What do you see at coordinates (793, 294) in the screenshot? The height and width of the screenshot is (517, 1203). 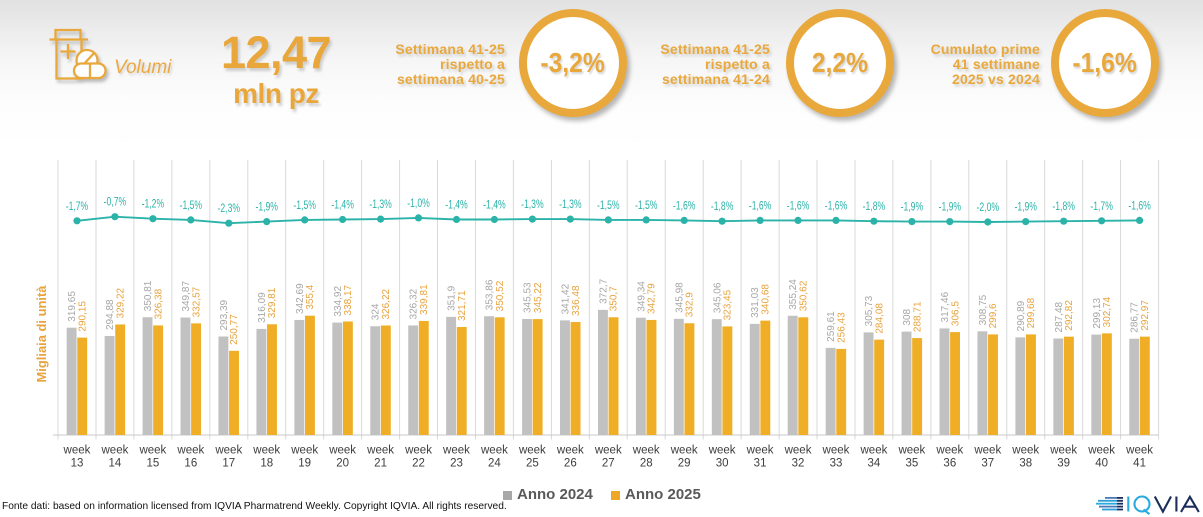 I see `svg-text: 355,24` at bounding box center [793, 294].